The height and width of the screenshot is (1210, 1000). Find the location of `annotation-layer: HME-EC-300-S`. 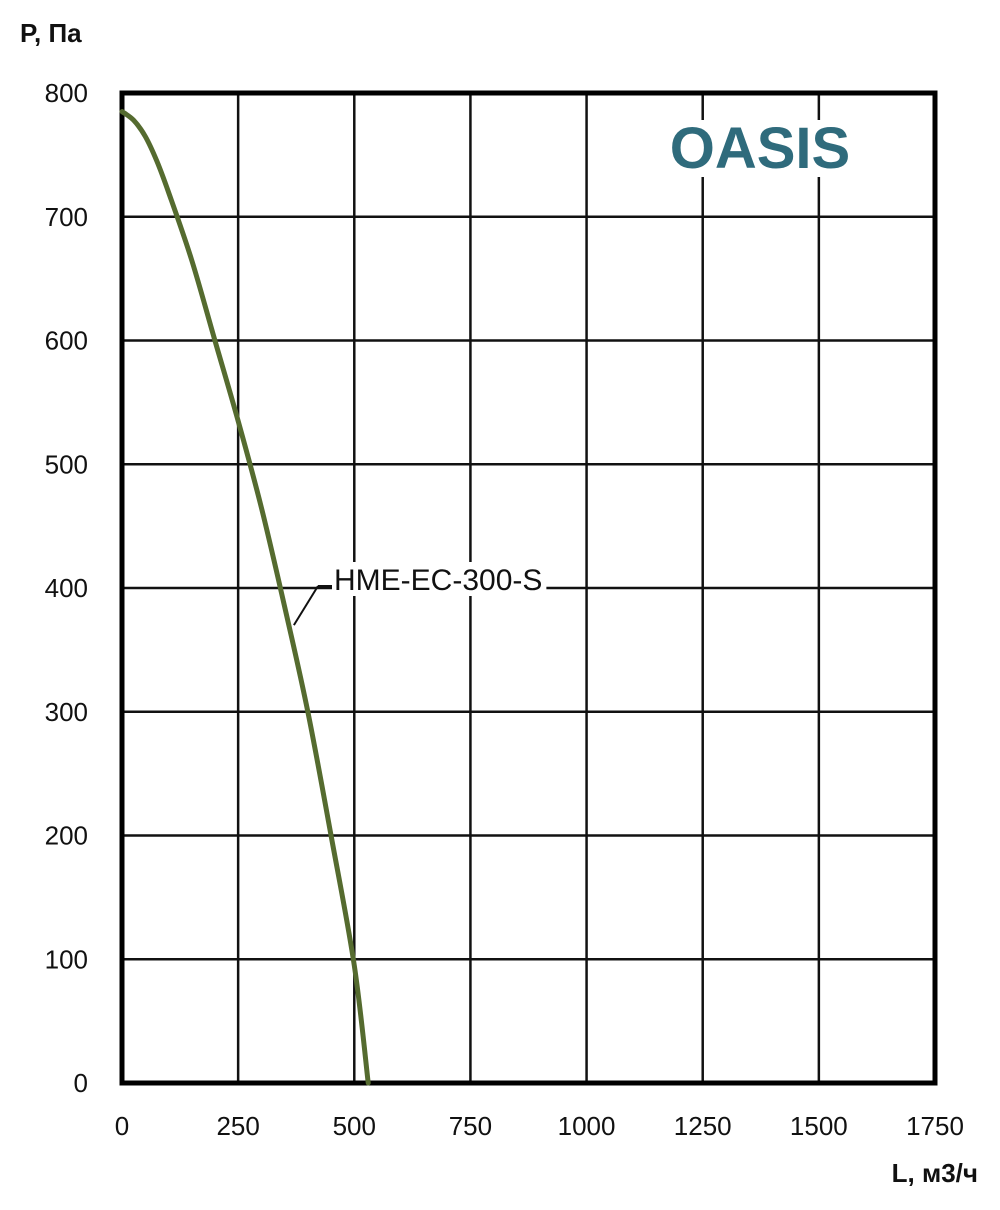

annotation-layer: HME-EC-300-S is located at coordinates (420, 594).